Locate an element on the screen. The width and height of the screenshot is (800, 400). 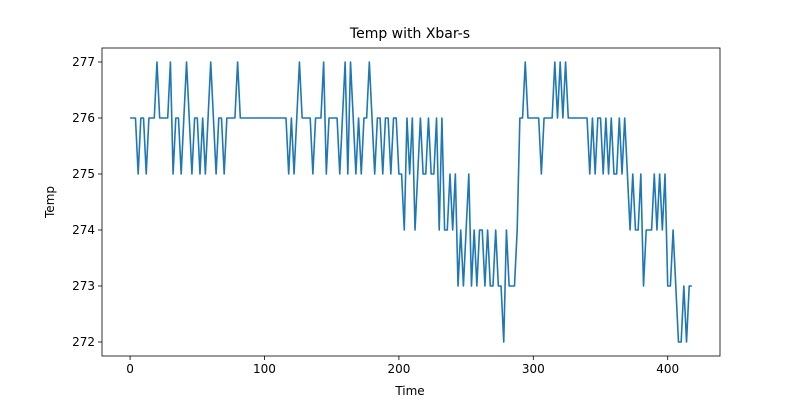
y-tick-label: 274 is located at coordinates (83, 230).